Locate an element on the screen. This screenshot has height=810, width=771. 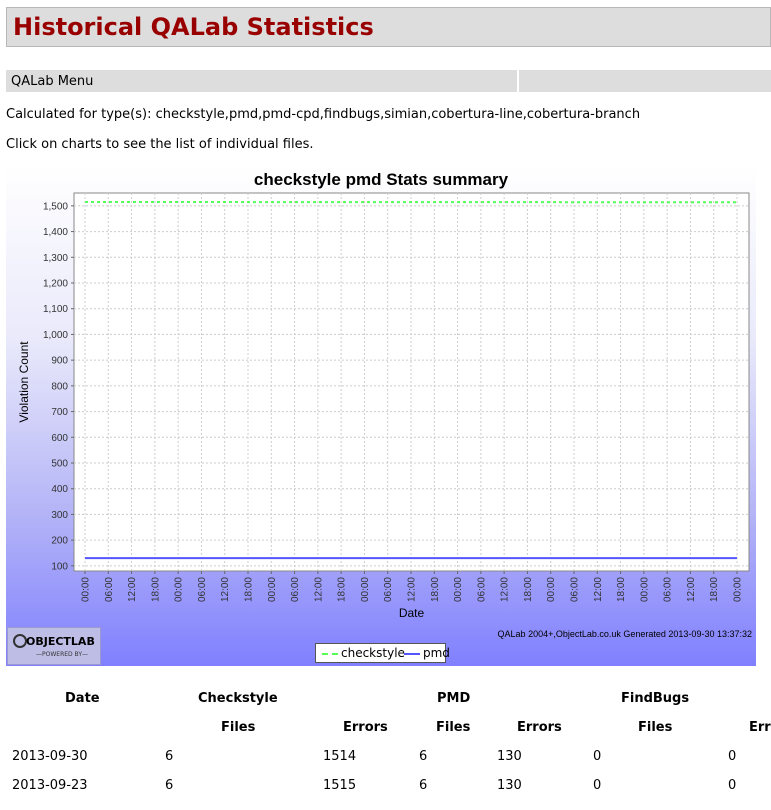
row1-findbugs-files: 0 is located at coordinates (597, 756).